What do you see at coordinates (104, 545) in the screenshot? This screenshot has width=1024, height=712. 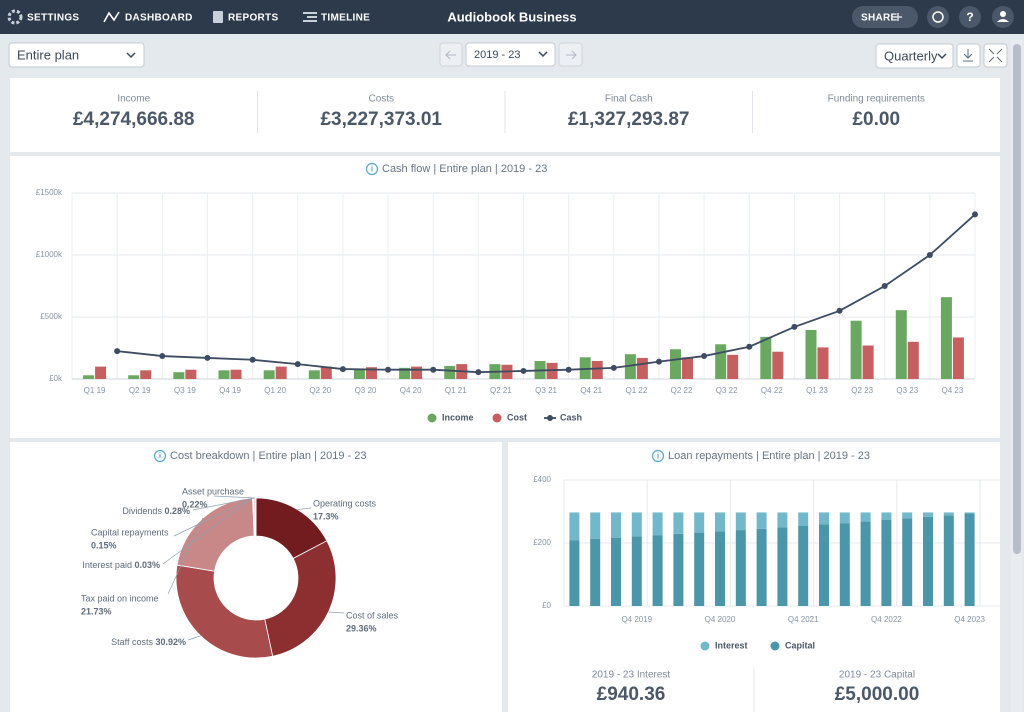 I see `slice-value: 0.15%` at bounding box center [104, 545].